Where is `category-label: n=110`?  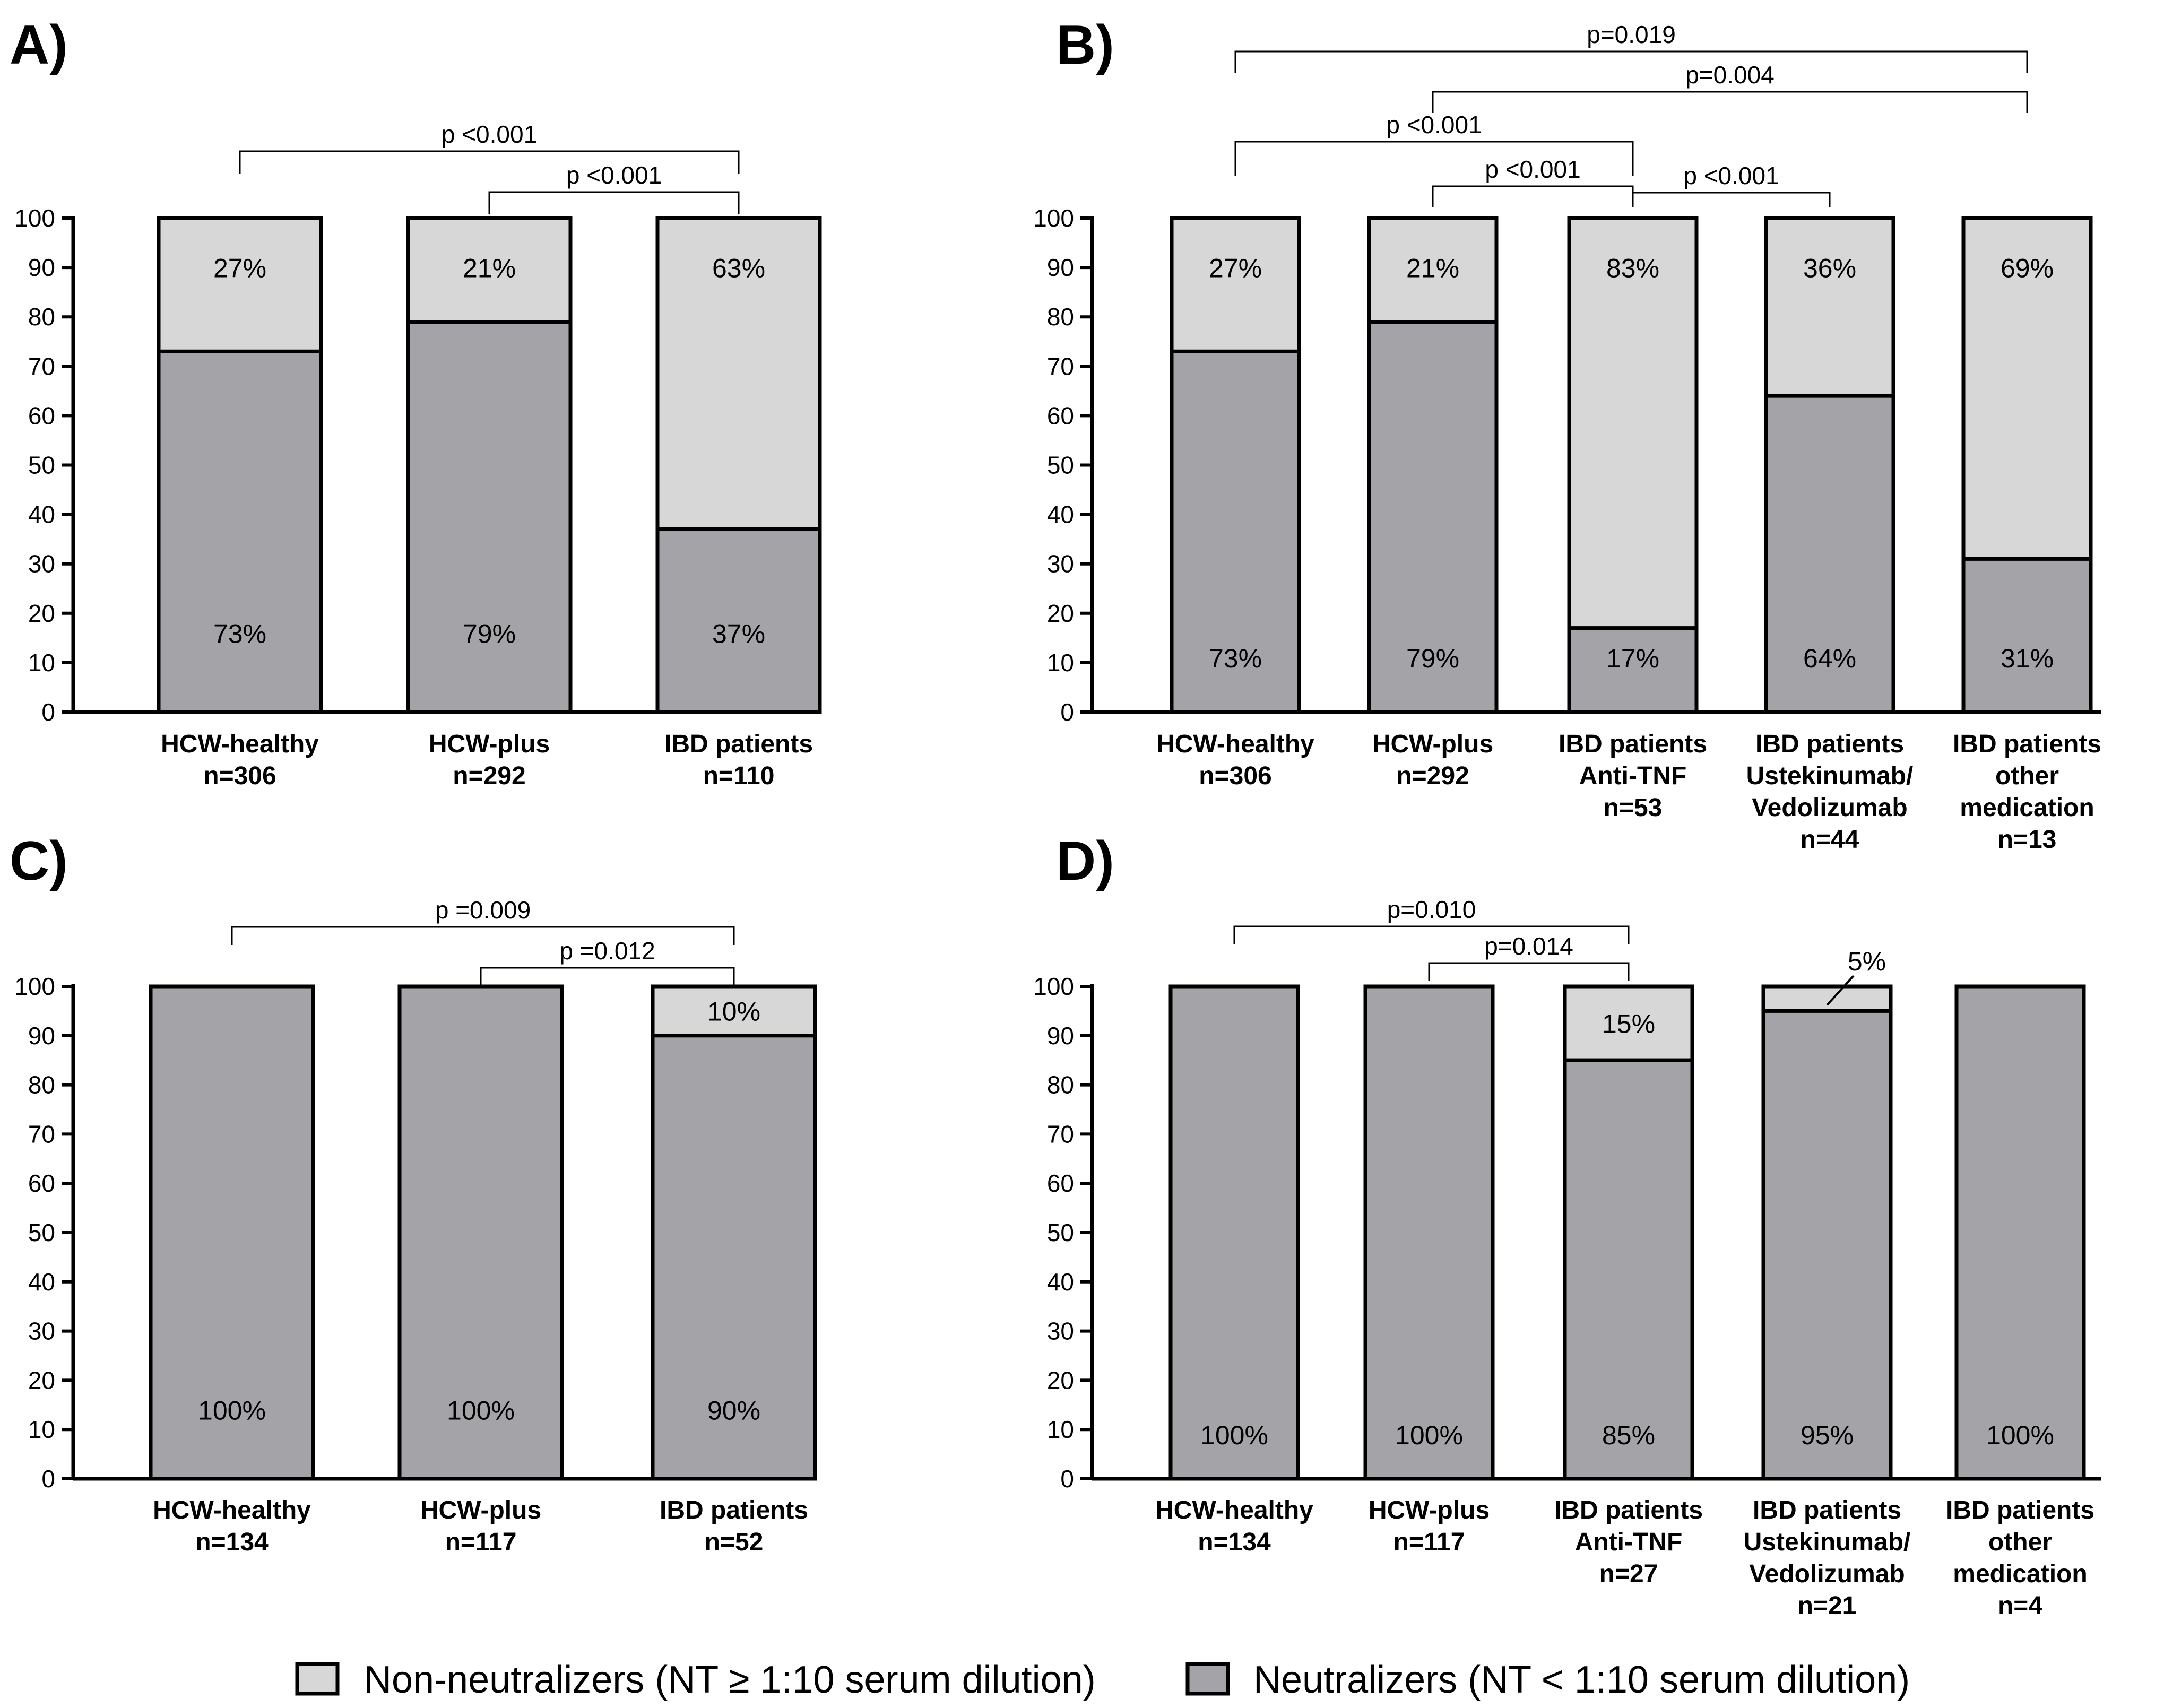 category-label: n=110 is located at coordinates (739, 776).